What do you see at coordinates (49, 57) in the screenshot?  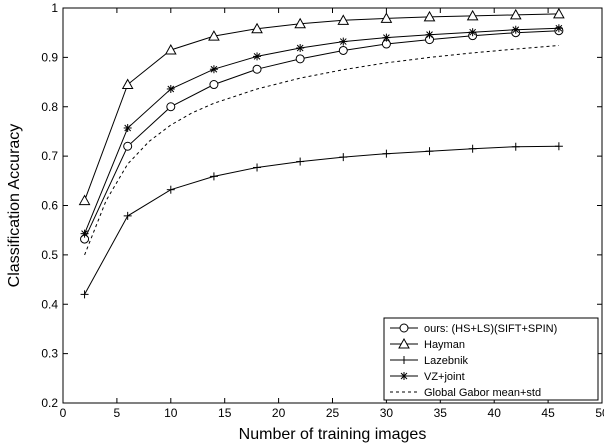 I see `y-tick-label: 0.9` at bounding box center [49, 57].